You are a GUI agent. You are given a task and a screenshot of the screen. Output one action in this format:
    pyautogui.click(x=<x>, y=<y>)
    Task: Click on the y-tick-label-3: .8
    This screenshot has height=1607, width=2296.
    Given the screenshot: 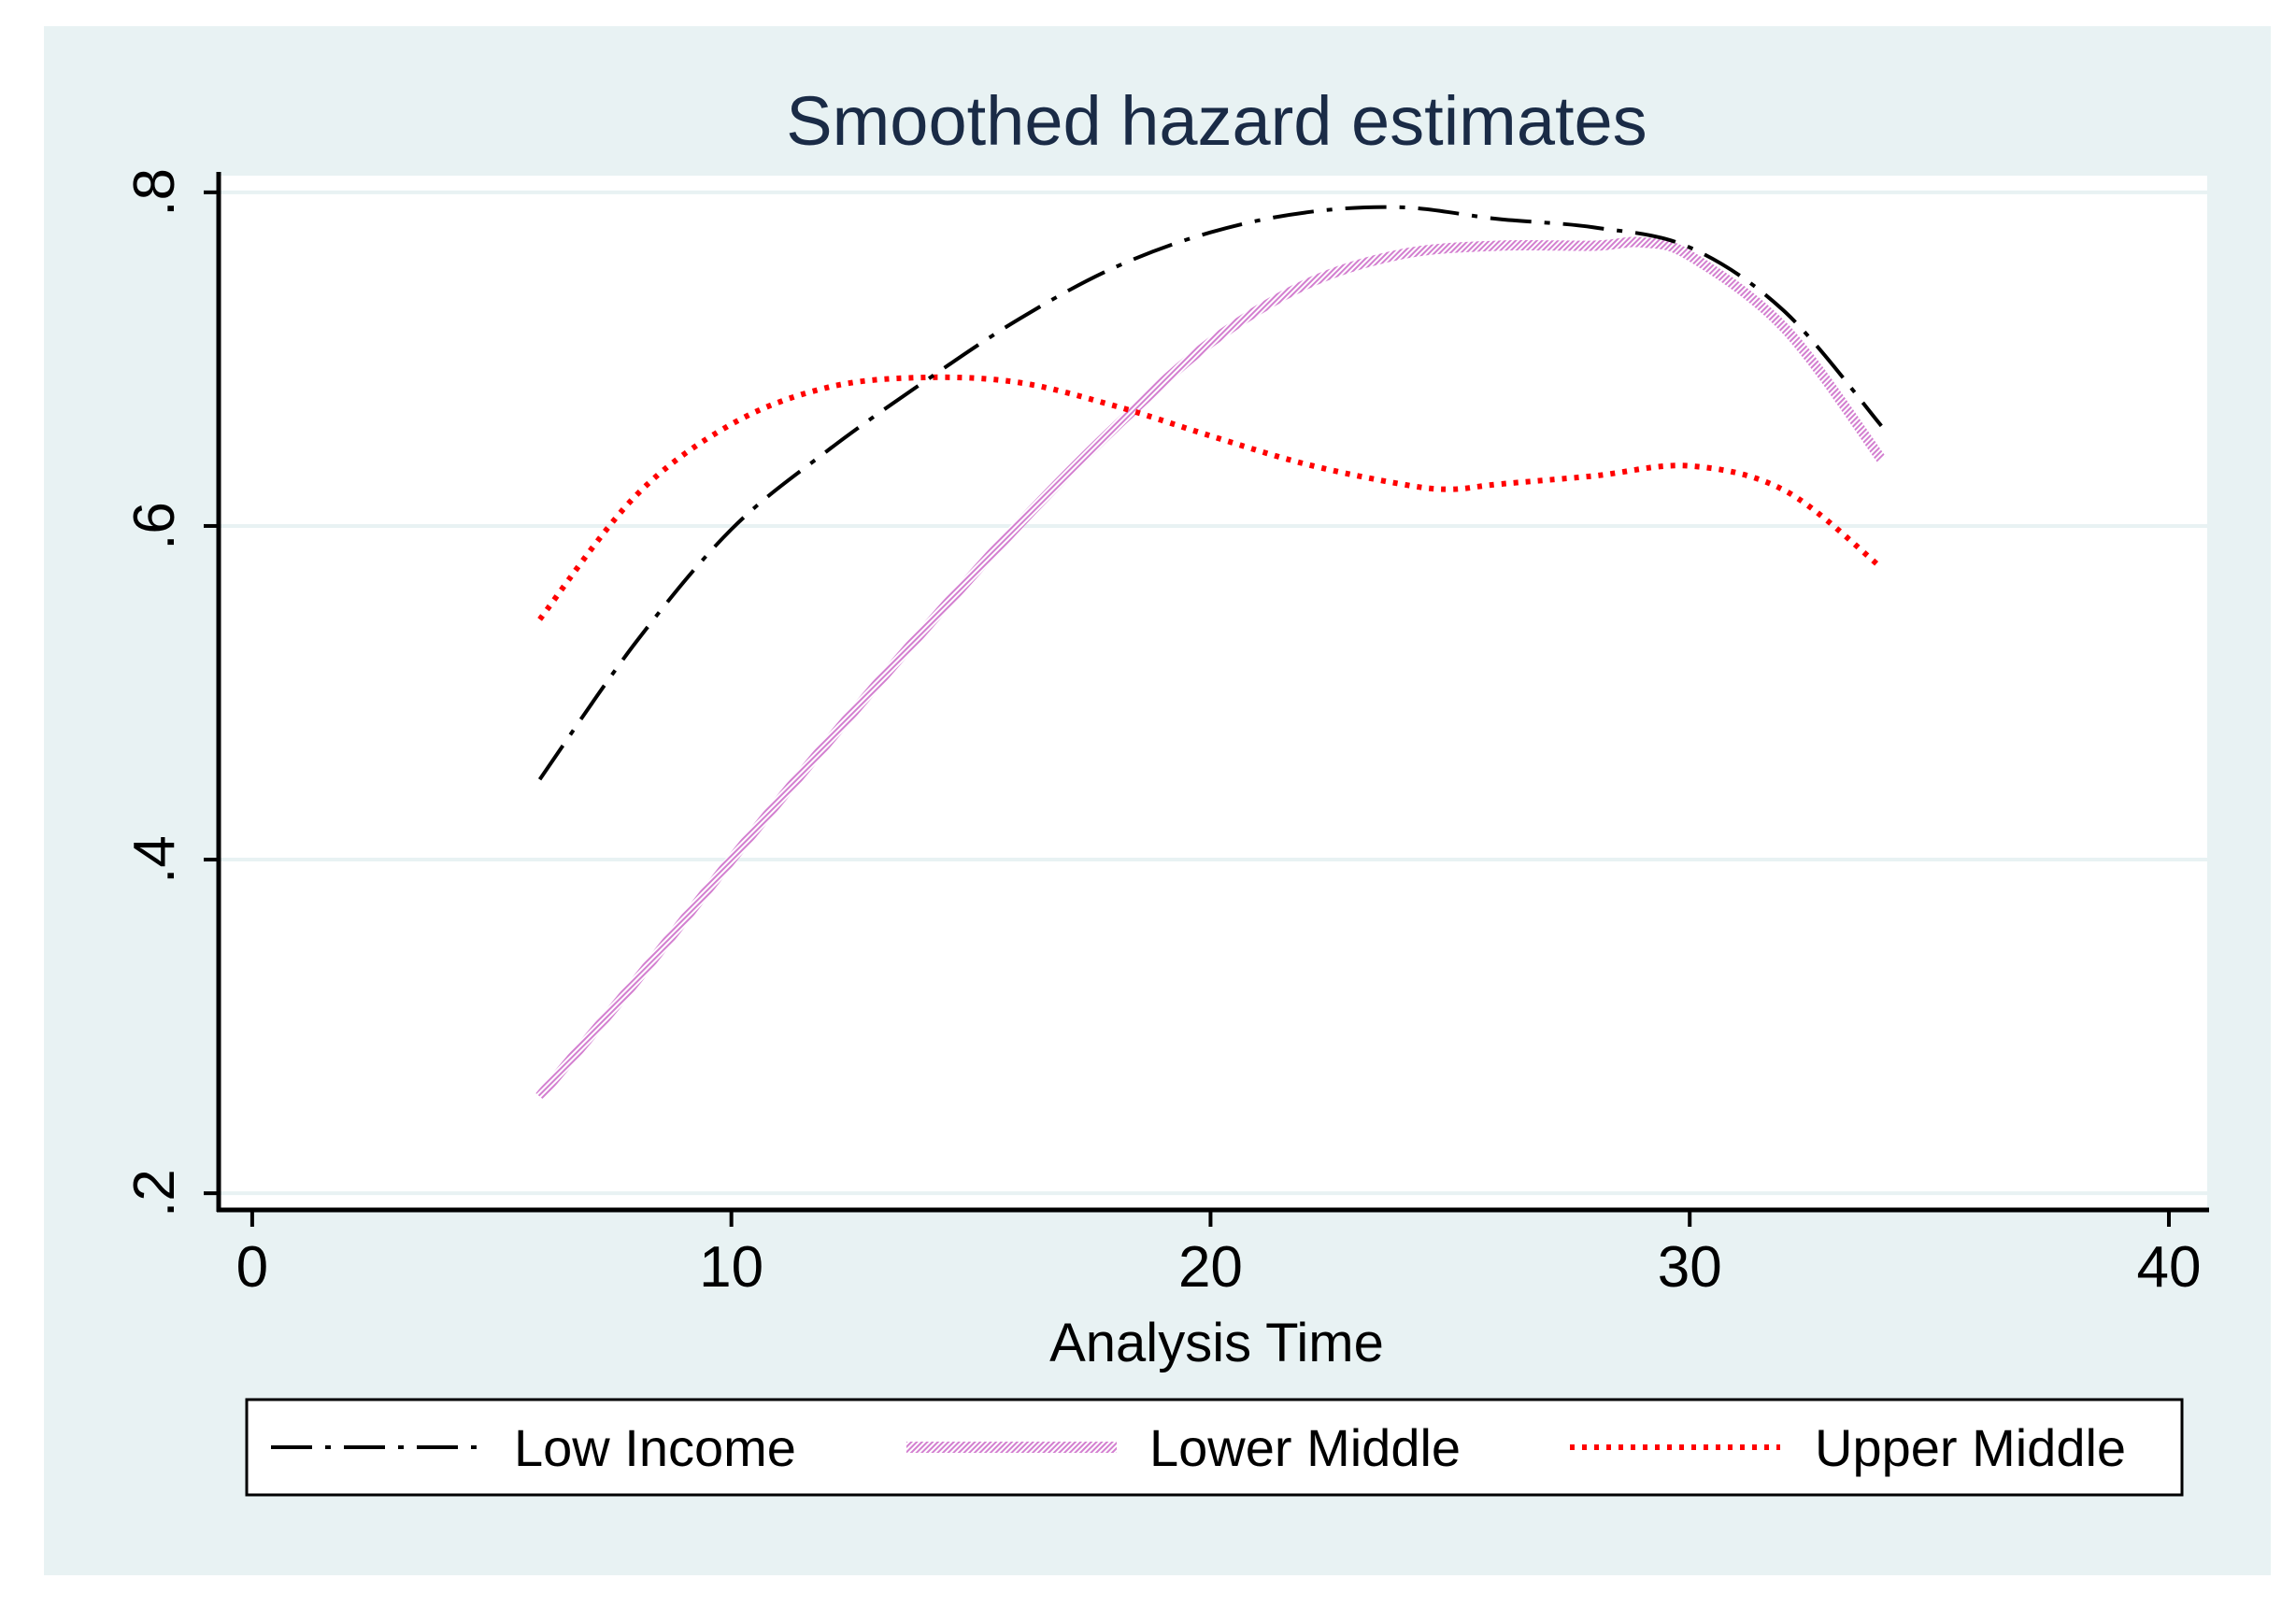 What is the action you would take?
    pyautogui.click(x=154, y=192)
    